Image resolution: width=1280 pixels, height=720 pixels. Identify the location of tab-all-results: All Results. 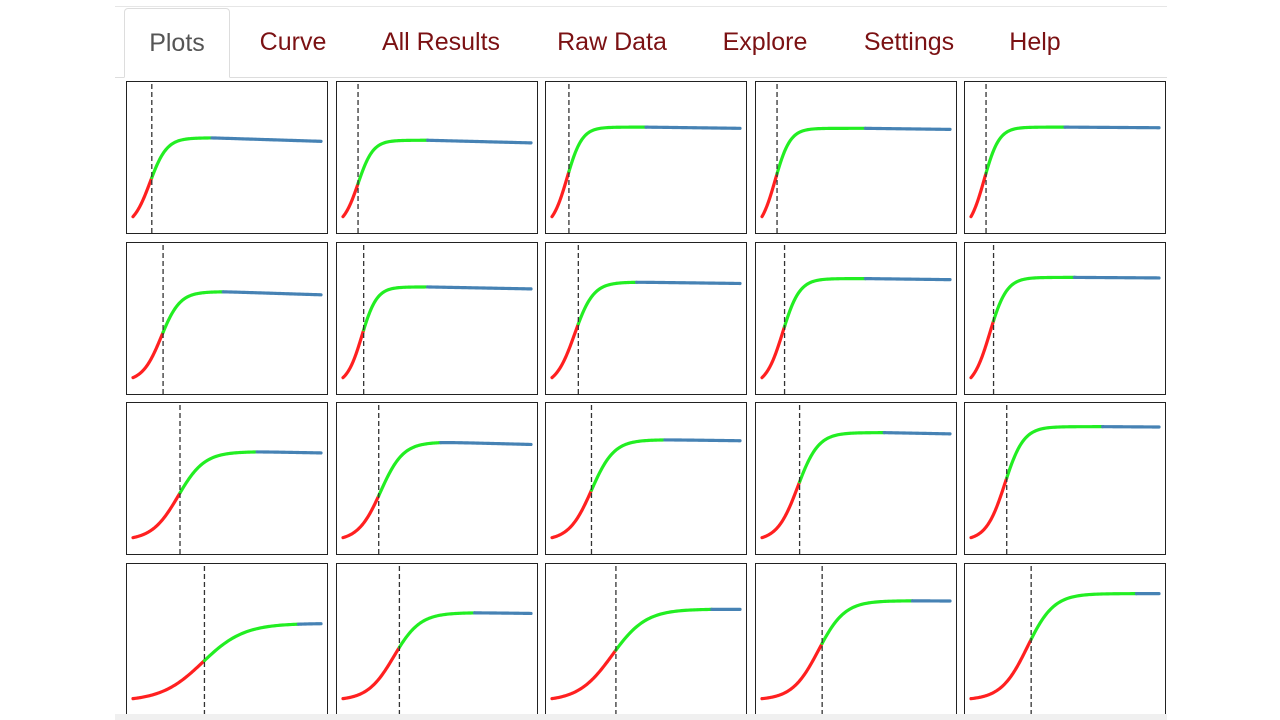
(441, 42).